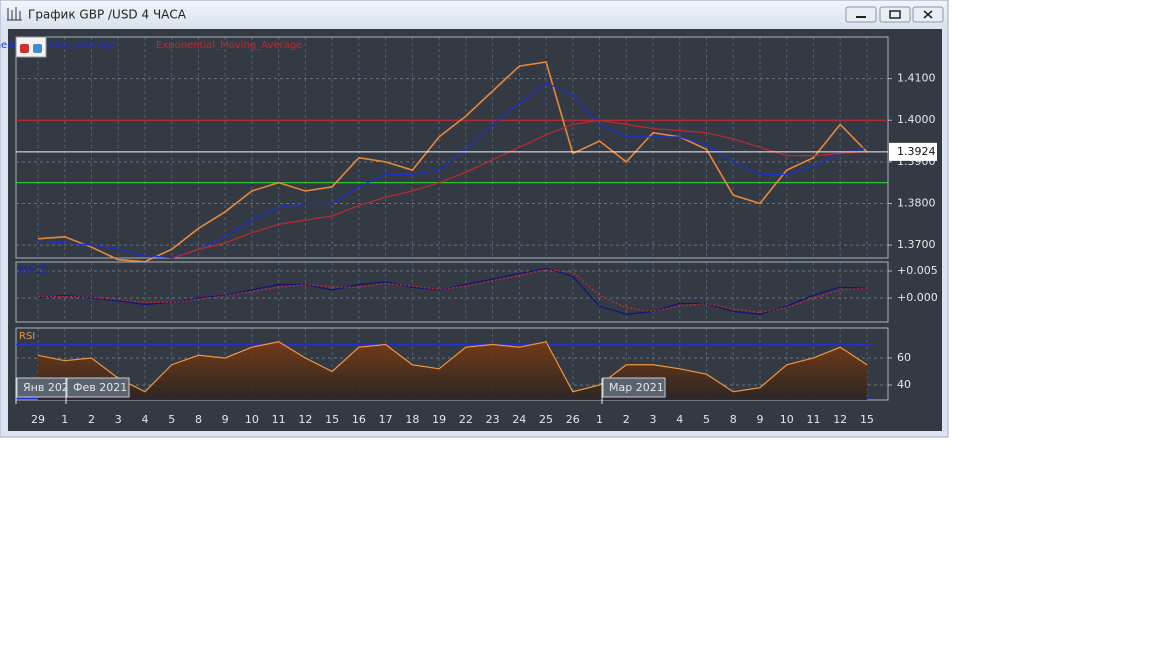 This screenshot has width=1152, height=652. Describe the element at coordinates (46, 387) in the screenshot. I see `month-label: Янв 202` at that location.